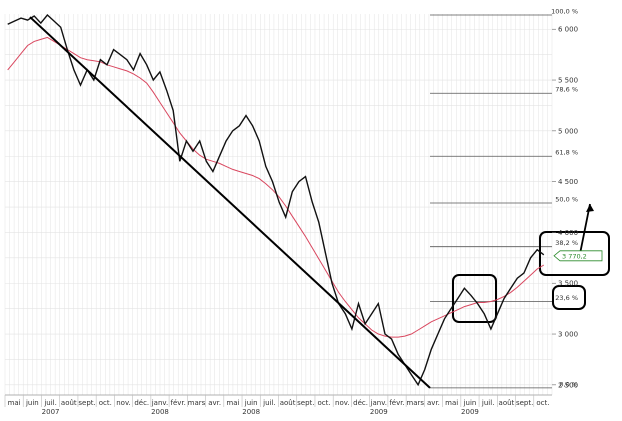 Image resolution: width=622 pixels, height=421 pixels. I want to click on y-tick-label: 5 000, so click(568, 131).